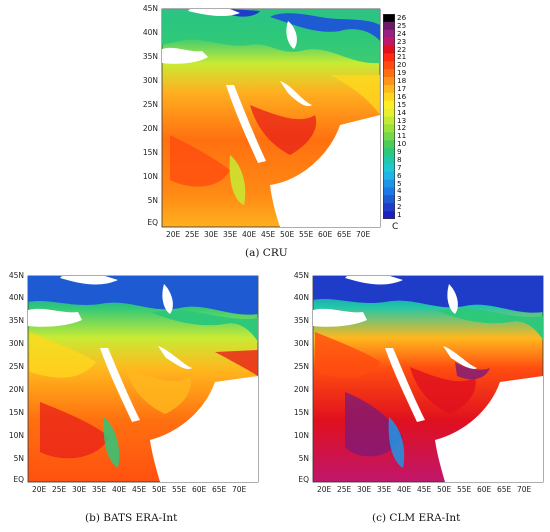 The height and width of the screenshot is (532, 550). I want to click on arabia-warm, so click(158, 390).